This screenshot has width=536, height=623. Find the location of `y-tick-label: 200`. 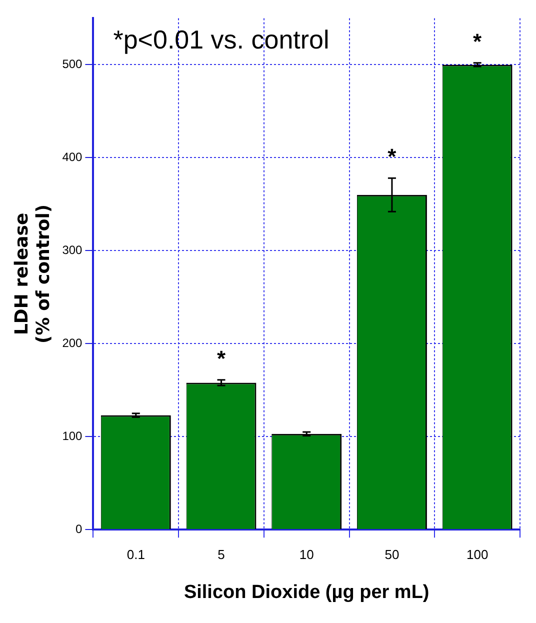

y-tick-label: 200 is located at coordinates (72, 343).